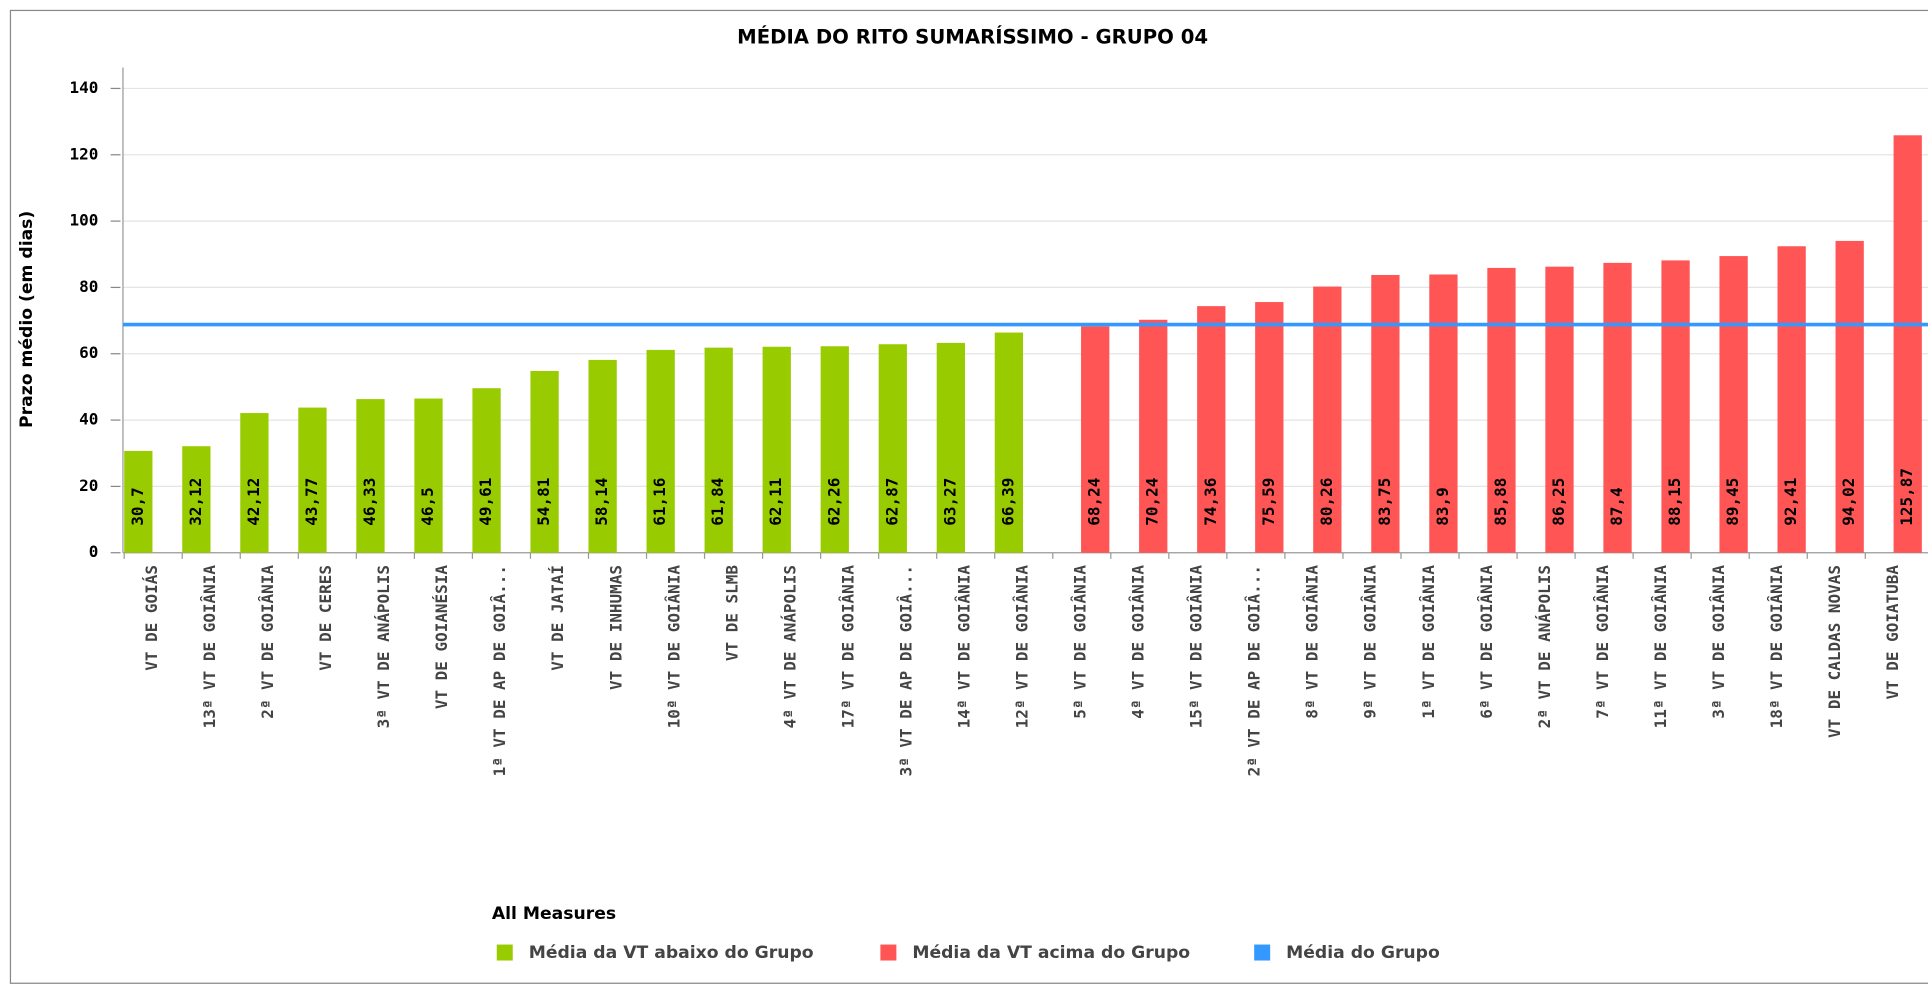  Describe the element at coordinates (441, 637) in the screenshot. I see `x-tick-label: VT DE GOIANÉSIA` at that location.